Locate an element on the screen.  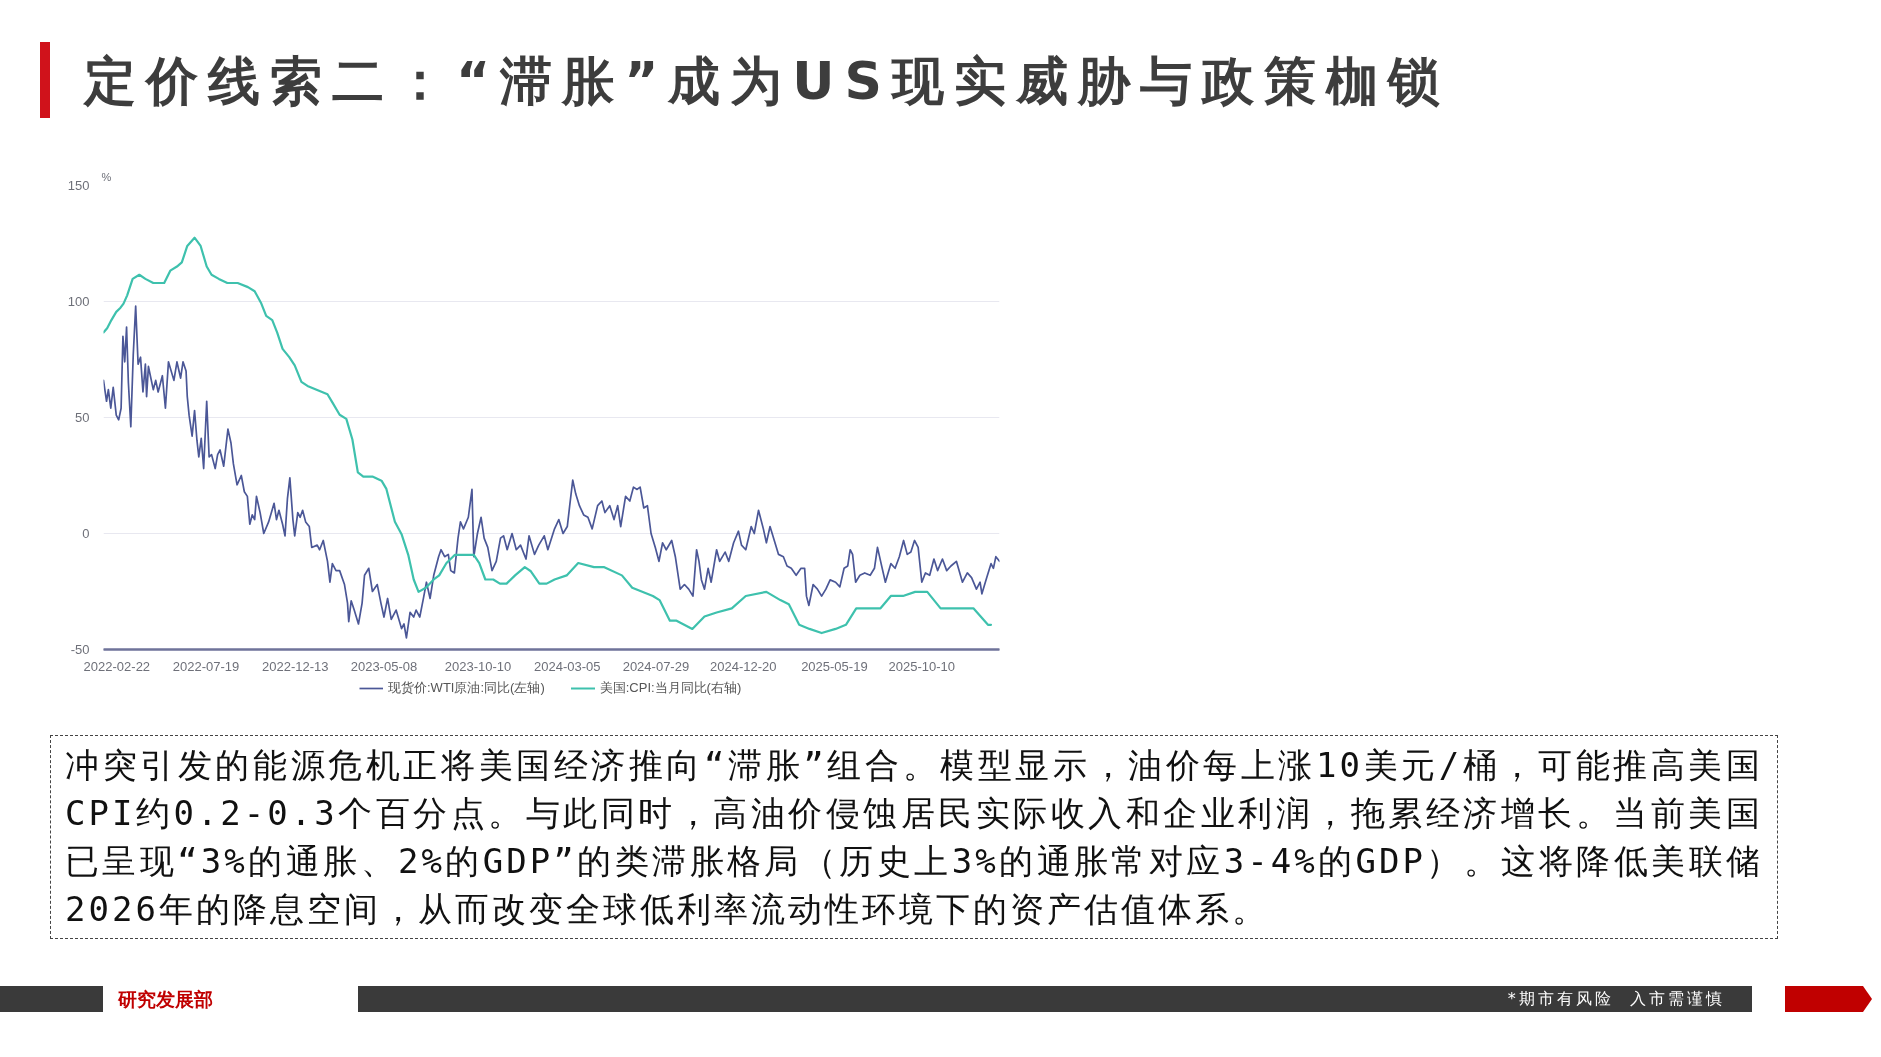
y-tick-label: 100 is located at coordinates (78, 301).